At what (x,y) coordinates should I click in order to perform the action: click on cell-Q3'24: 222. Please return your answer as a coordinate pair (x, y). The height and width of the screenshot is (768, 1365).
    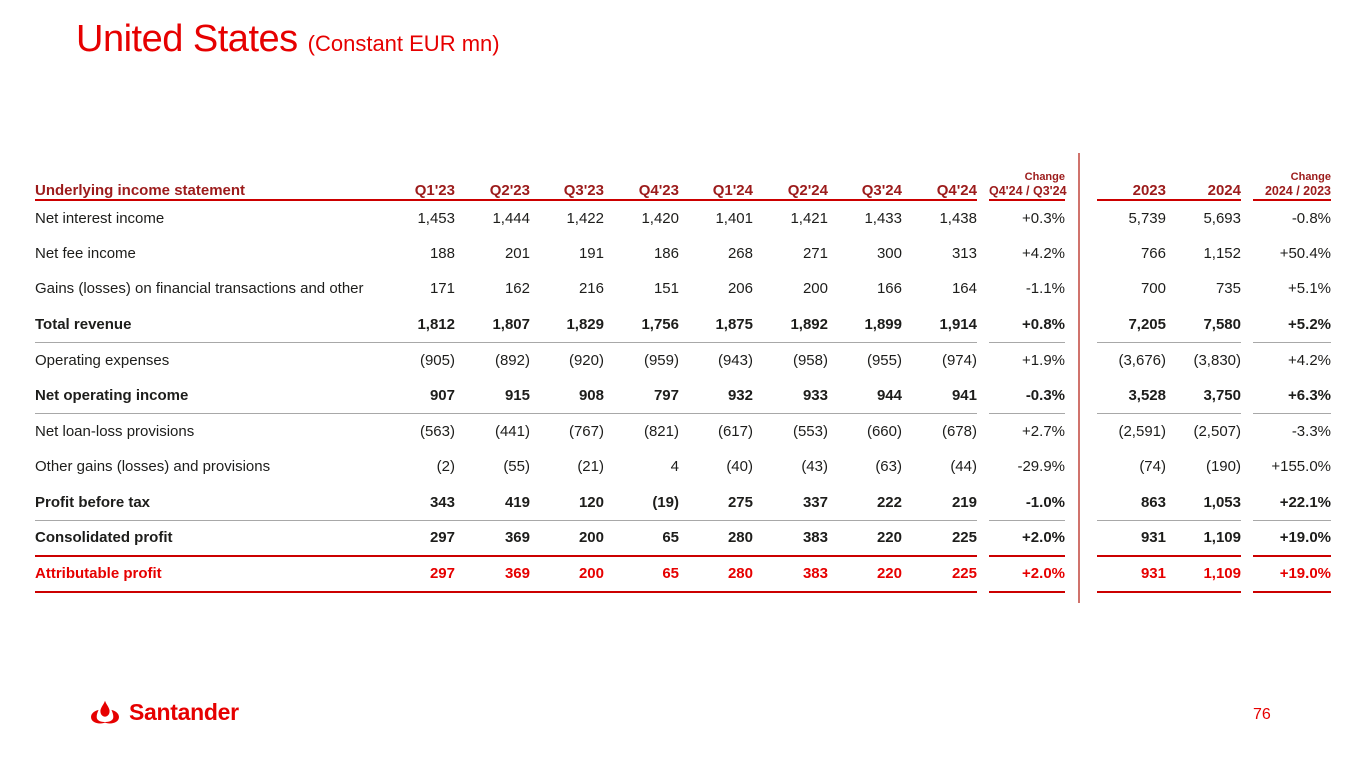
    Looking at the image, I should click on (865, 502).